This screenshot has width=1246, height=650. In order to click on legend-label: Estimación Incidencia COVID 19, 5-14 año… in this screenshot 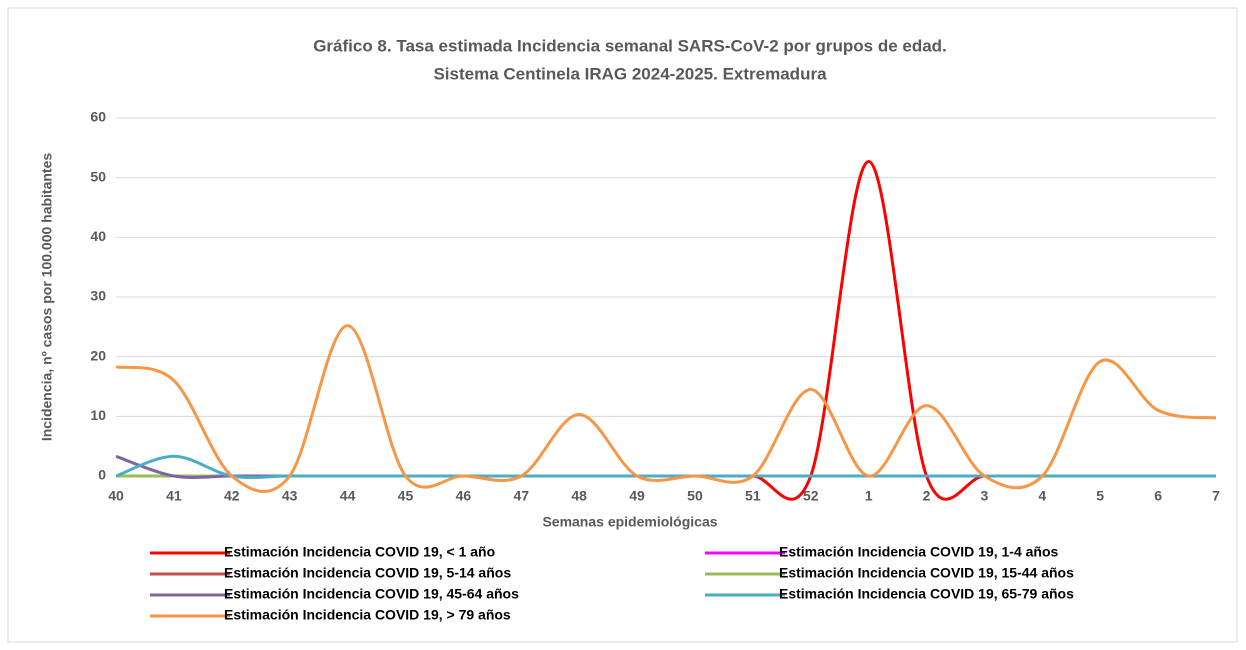, I will do `click(367, 573)`.